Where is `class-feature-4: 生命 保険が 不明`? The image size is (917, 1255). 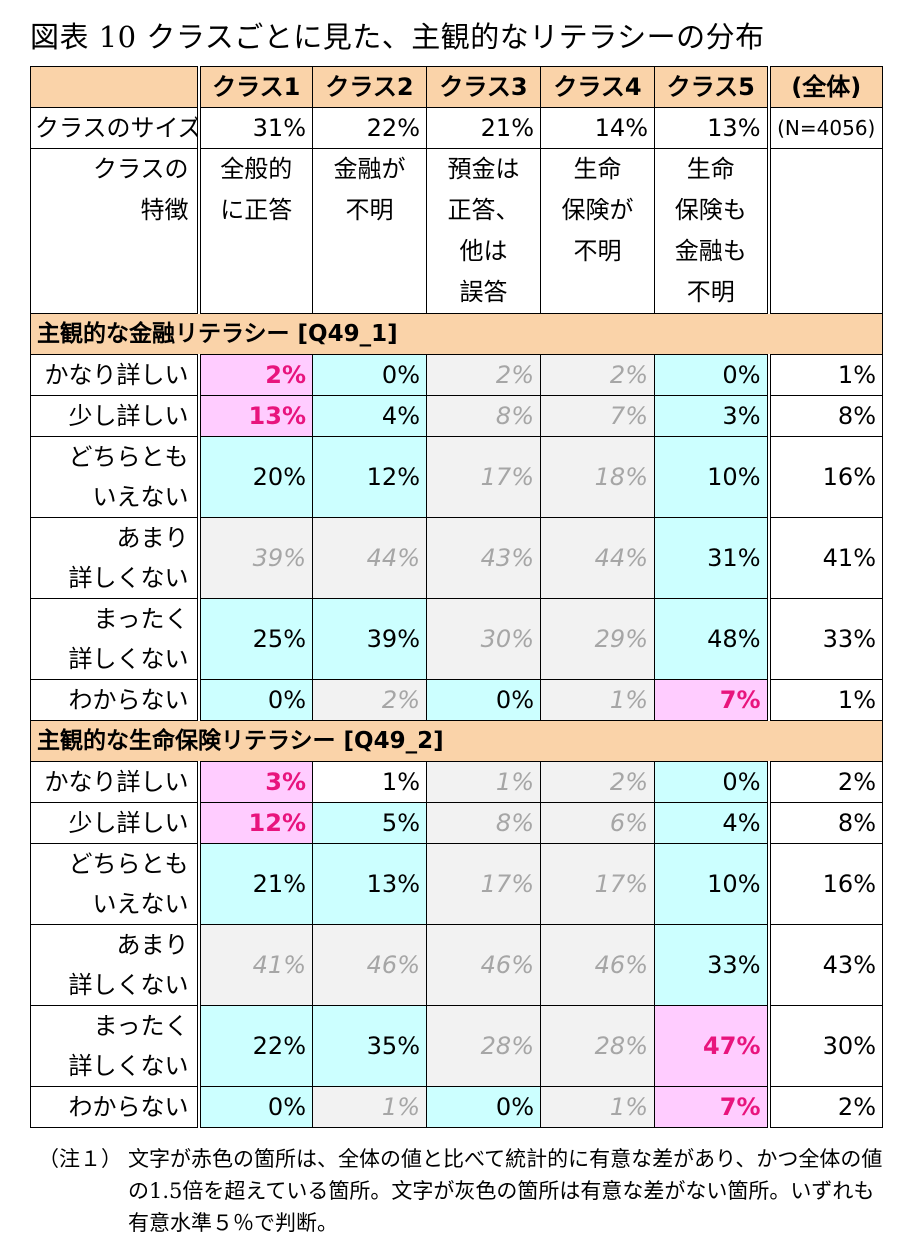 class-feature-4: 生命 保険が 不明 is located at coordinates (597, 231).